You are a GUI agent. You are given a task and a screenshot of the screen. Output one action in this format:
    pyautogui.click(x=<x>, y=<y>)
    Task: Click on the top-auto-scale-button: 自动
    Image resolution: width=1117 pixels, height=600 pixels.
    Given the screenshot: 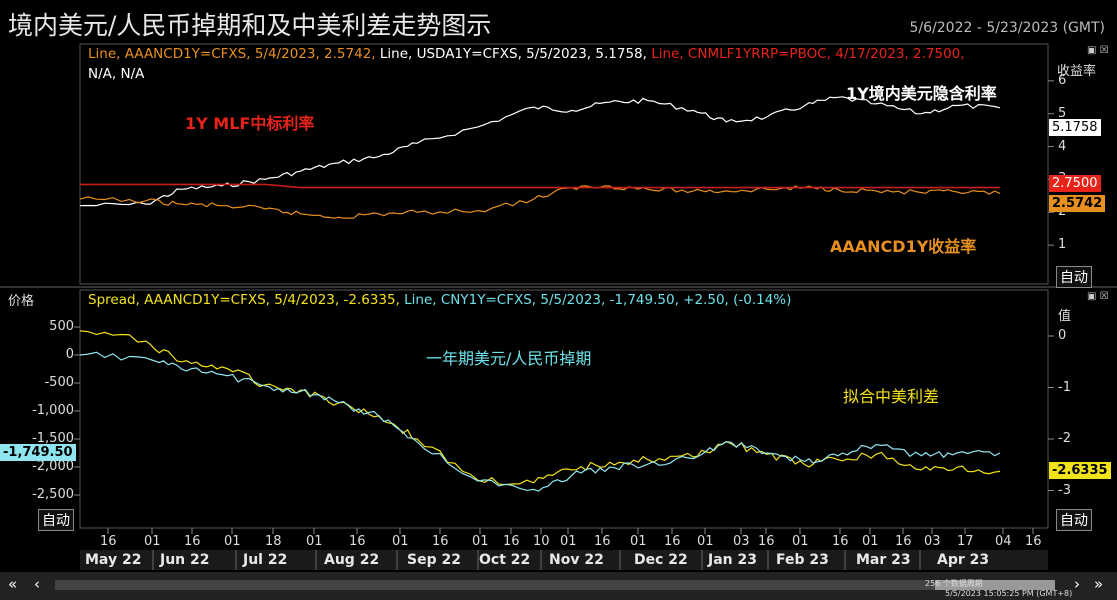 What is the action you would take?
    pyautogui.click(x=1074, y=277)
    